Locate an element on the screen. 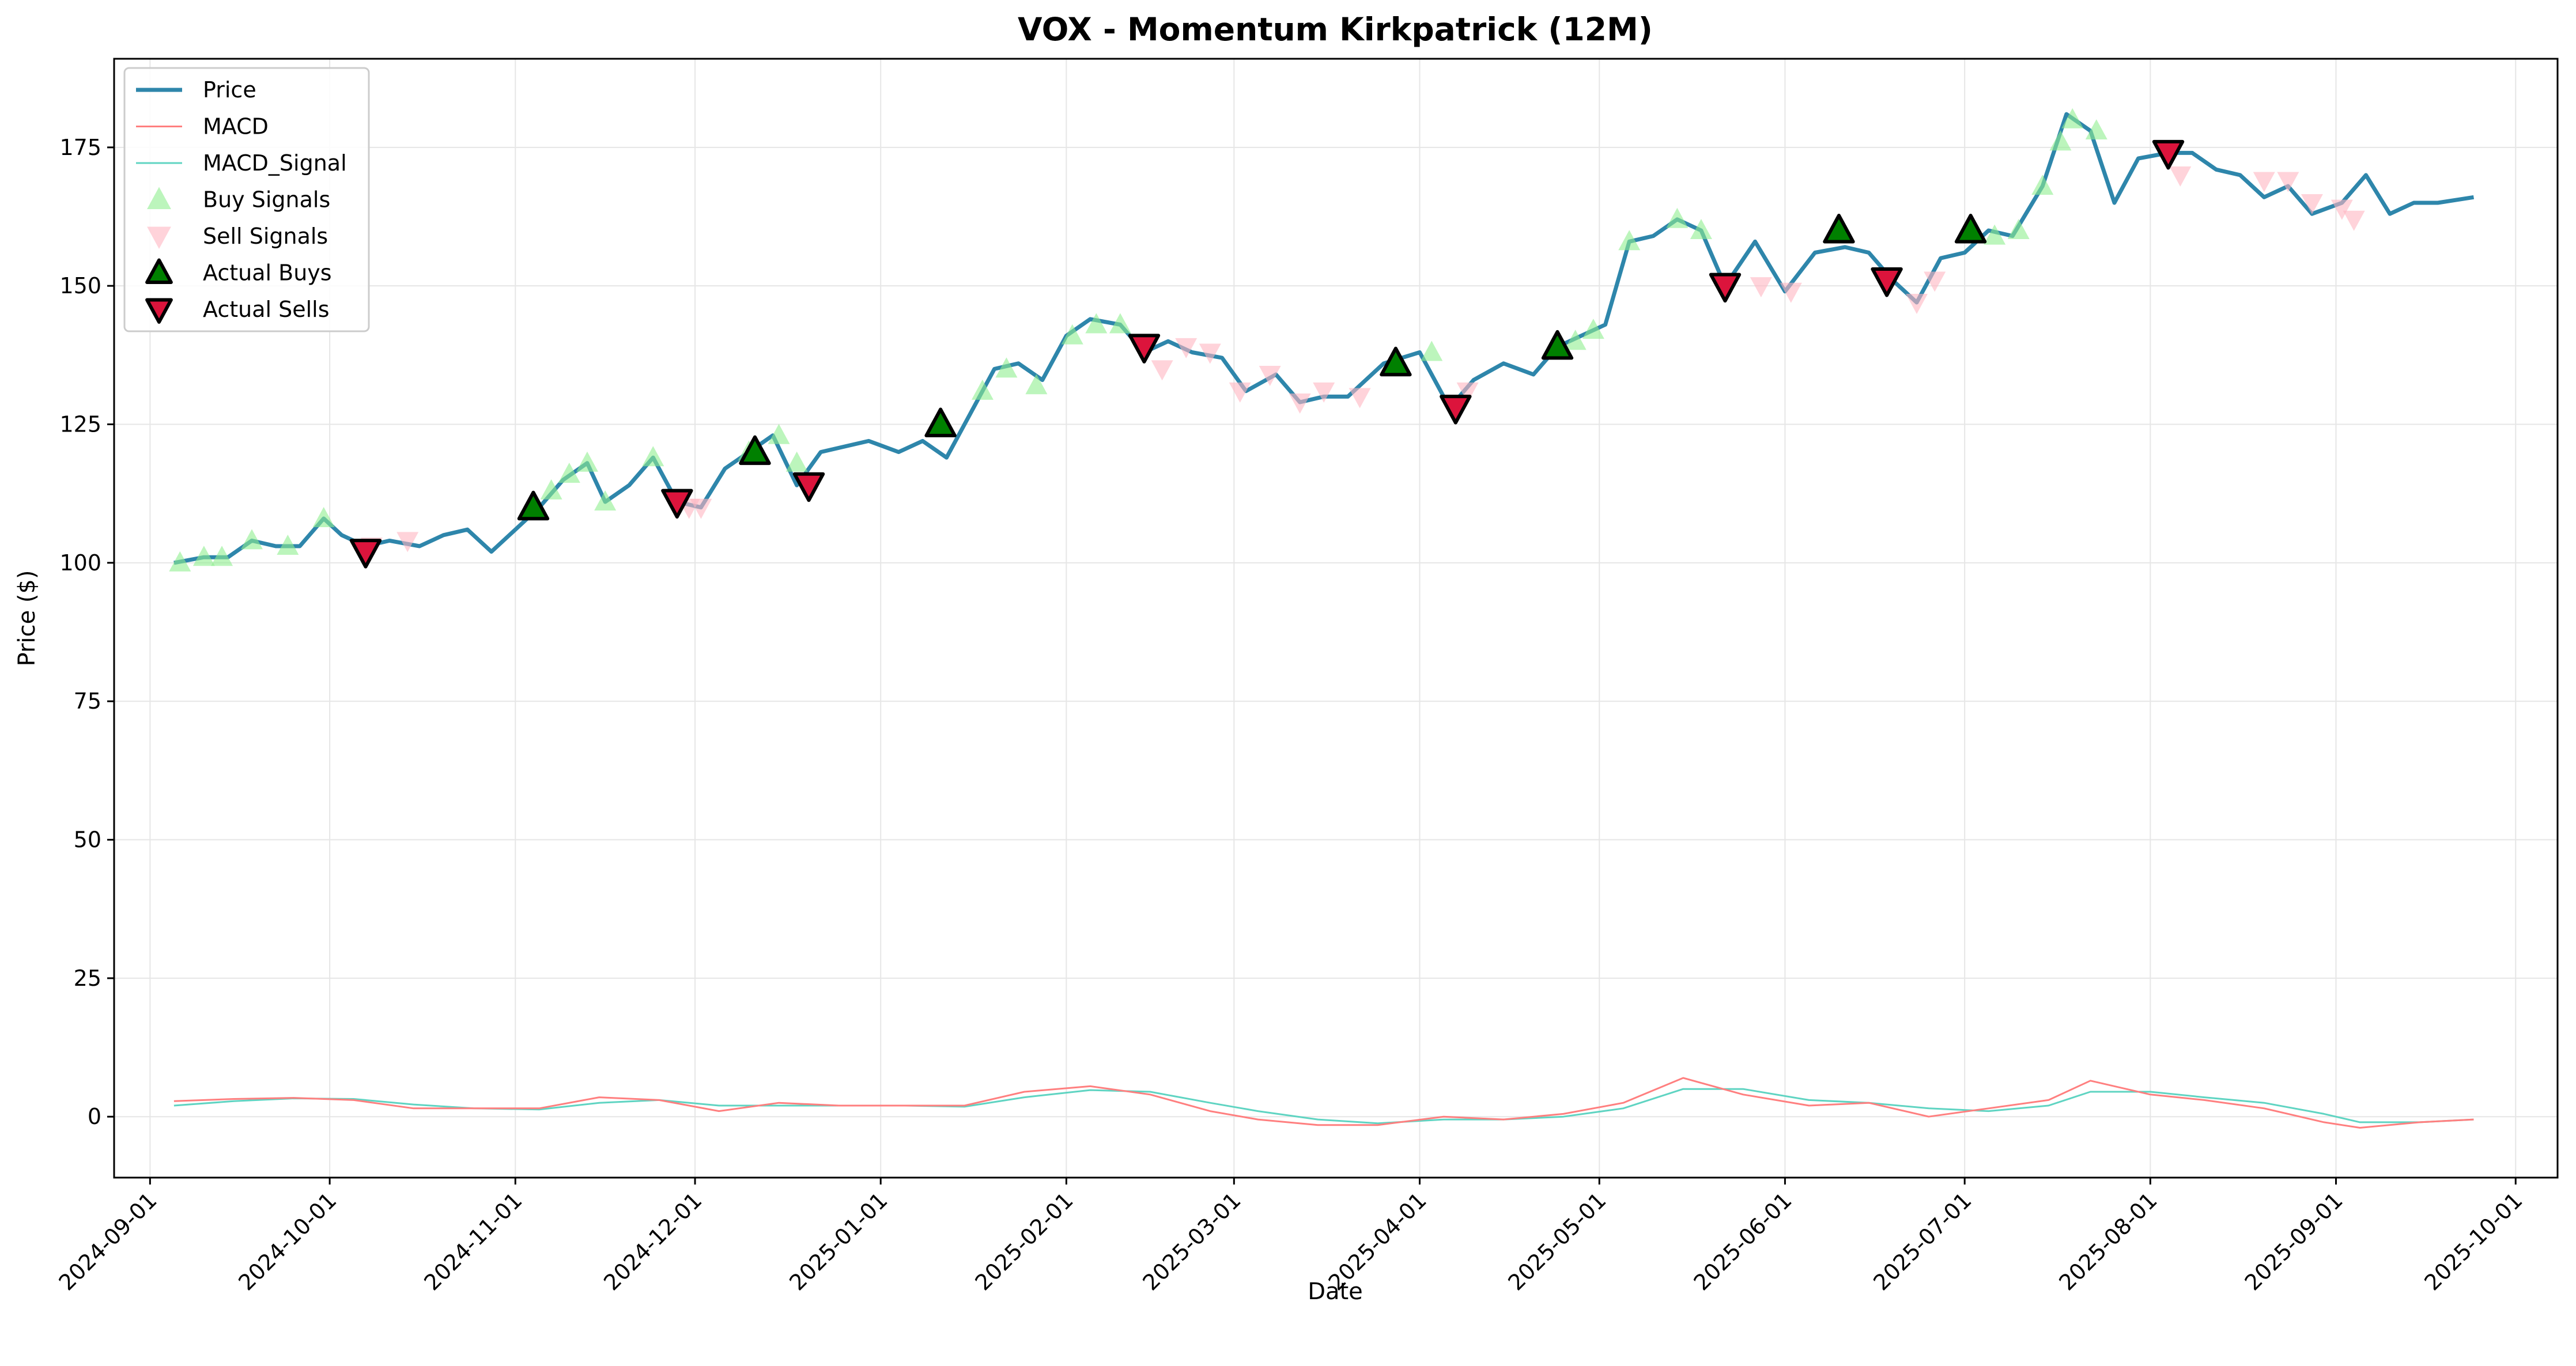 This screenshot has height=1366, width=2576. legend-label: MACD is located at coordinates (236, 126).